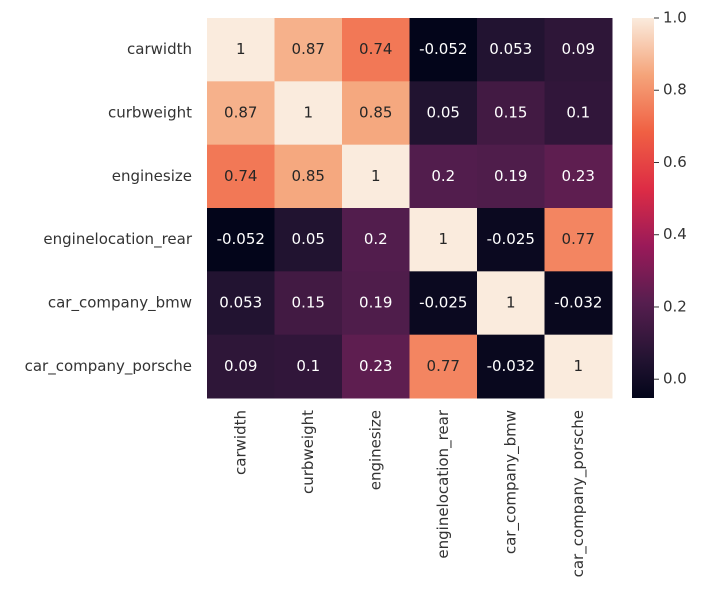  Describe the element at coordinates (240, 442) in the screenshot. I see `x-tick-label: carwidth` at that location.